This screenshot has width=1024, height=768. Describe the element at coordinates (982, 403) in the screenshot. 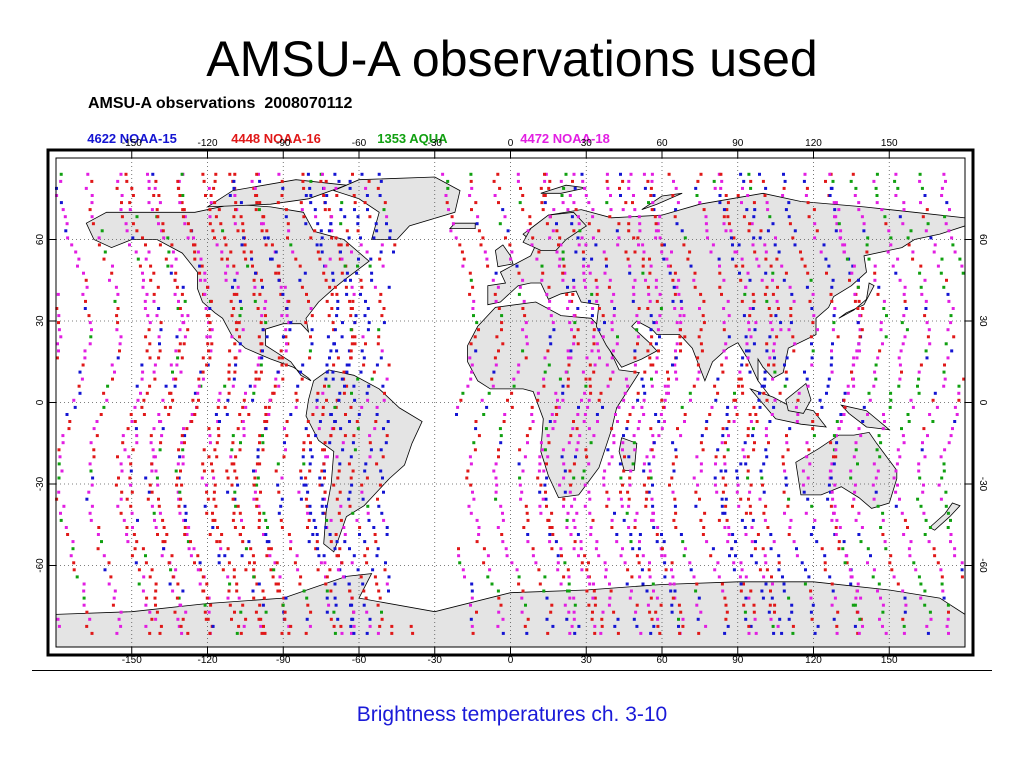

I see `lat-tick-label-right: 0` at that location.